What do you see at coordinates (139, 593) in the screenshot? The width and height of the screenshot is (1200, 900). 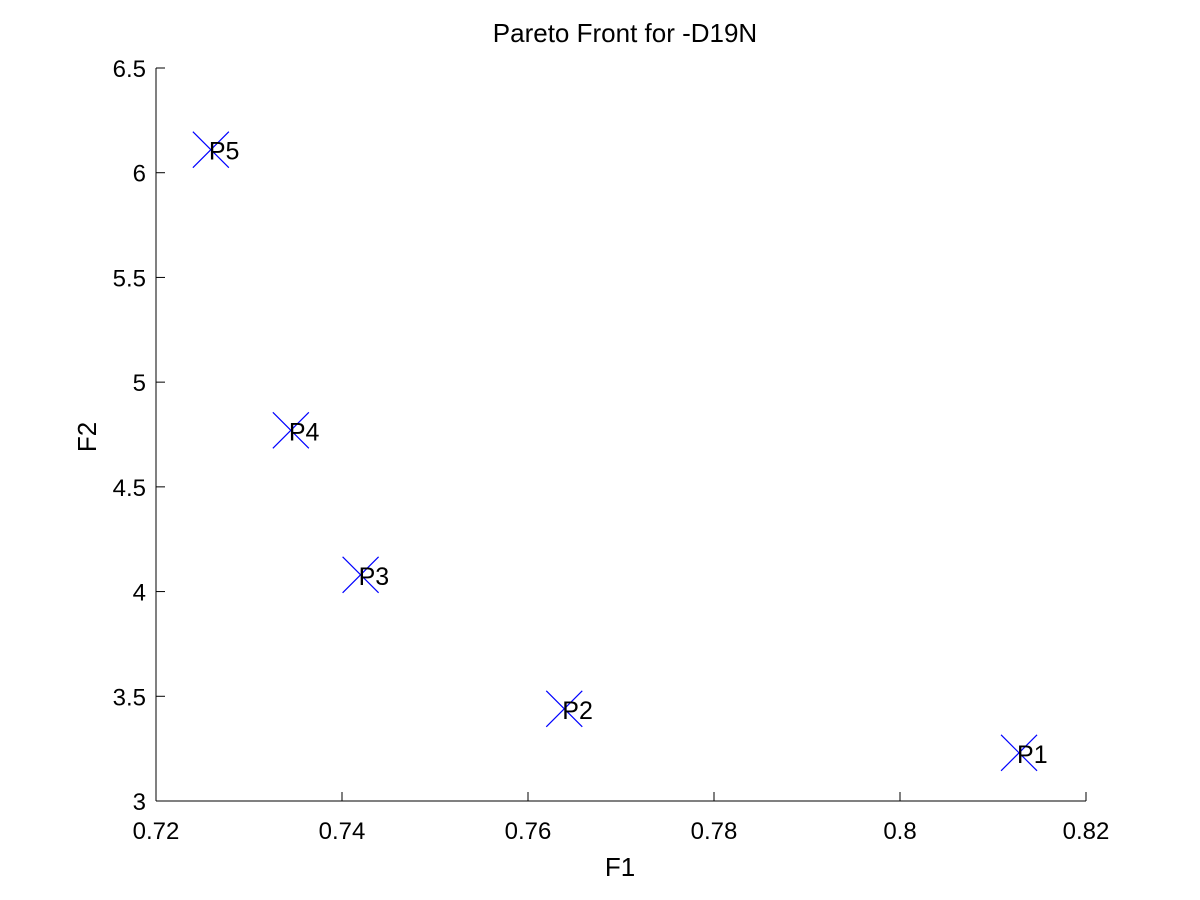 I see `y-tick-label: 4` at bounding box center [139, 593].